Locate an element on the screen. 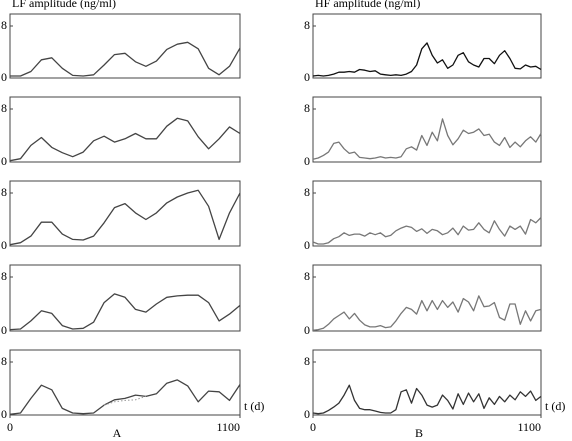 The height and width of the screenshot is (441, 572). panel-title: LF amplitude (ng/ml) is located at coordinates (64, 5).